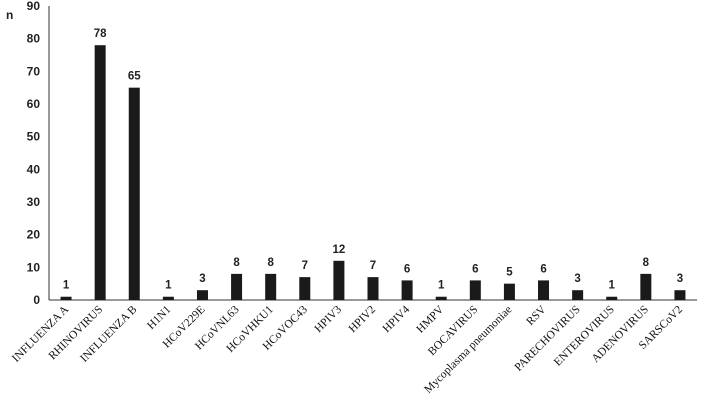  Describe the element at coordinates (159, 317) in the screenshot. I see `x-tick-label: H1N1` at that location.